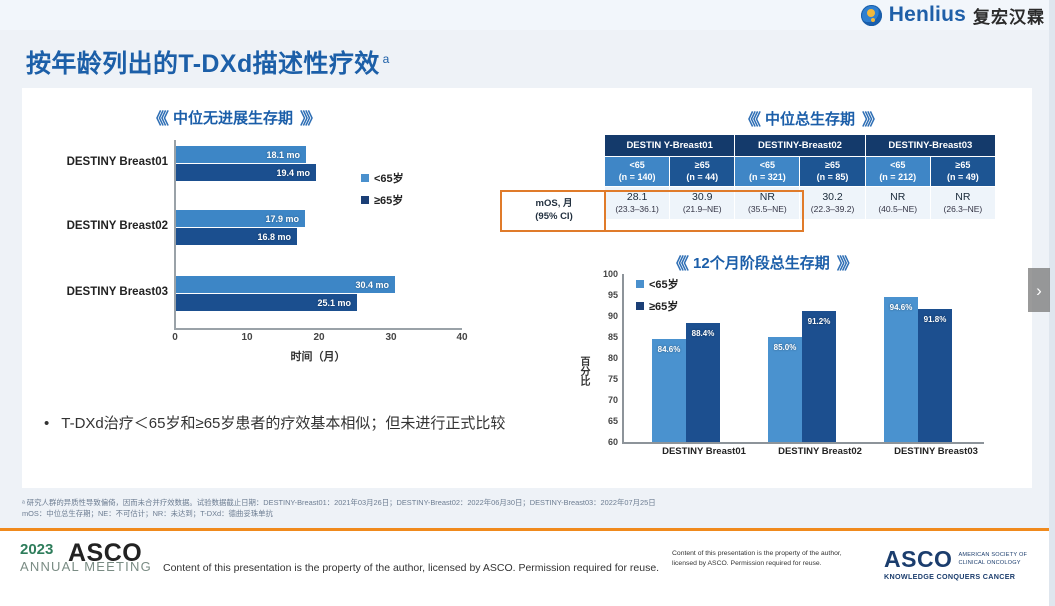 Image resolution: width=1055 pixels, height=606 pixels. I want to click on pfs-legend-item: ≥65岁, so click(382, 200).